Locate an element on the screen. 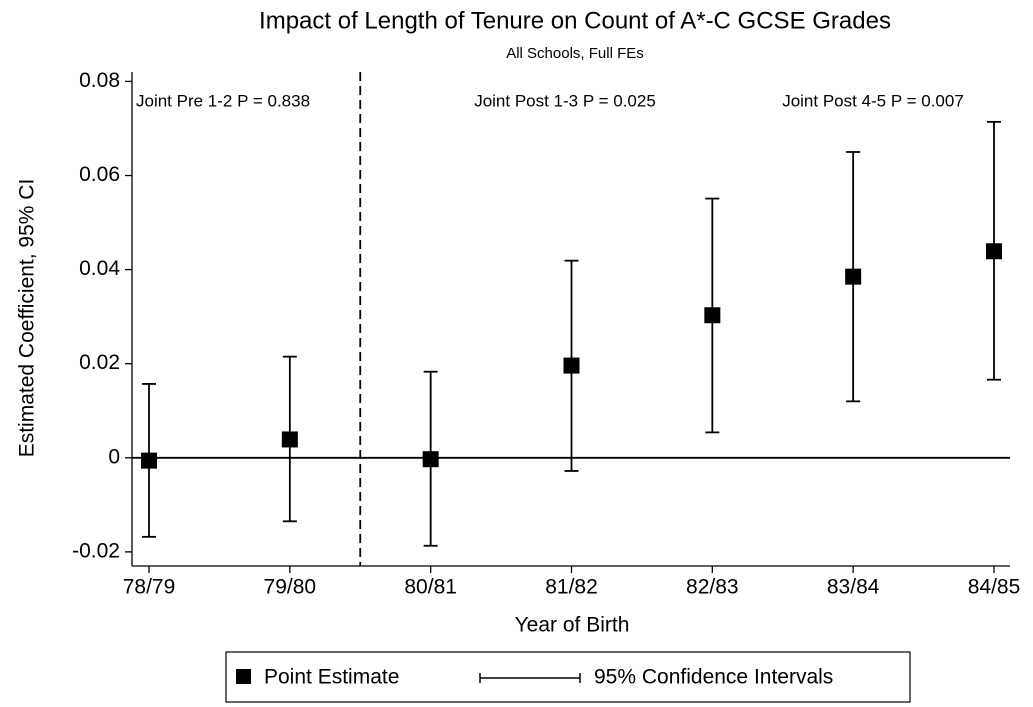 This screenshot has width=1033, height=707. y-tick-label: -0.02 is located at coordinates (96, 550).